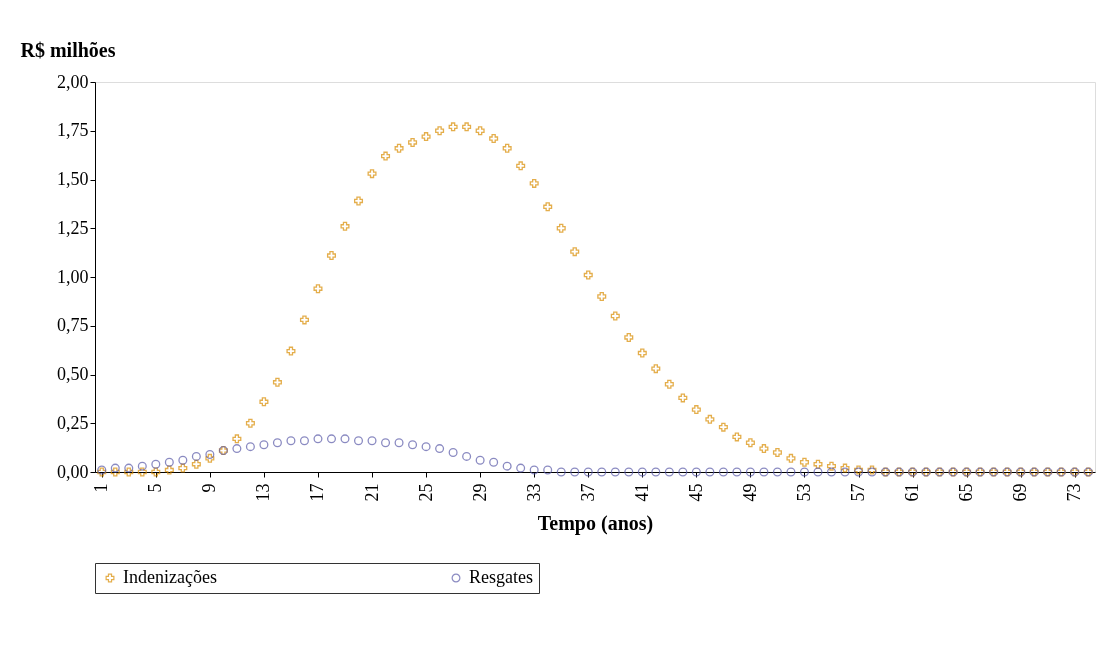 This screenshot has width=1116, height=672. What do you see at coordinates (155, 488) in the screenshot?
I see `x-tick-label: 5` at bounding box center [155, 488].